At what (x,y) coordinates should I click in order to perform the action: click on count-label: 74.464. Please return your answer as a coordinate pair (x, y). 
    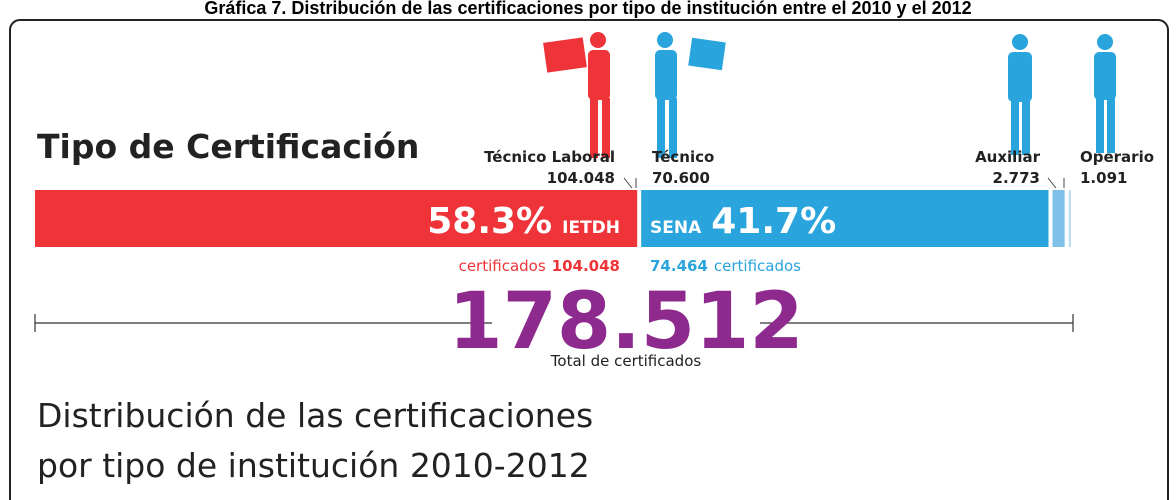
    Looking at the image, I should click on (679, 266).